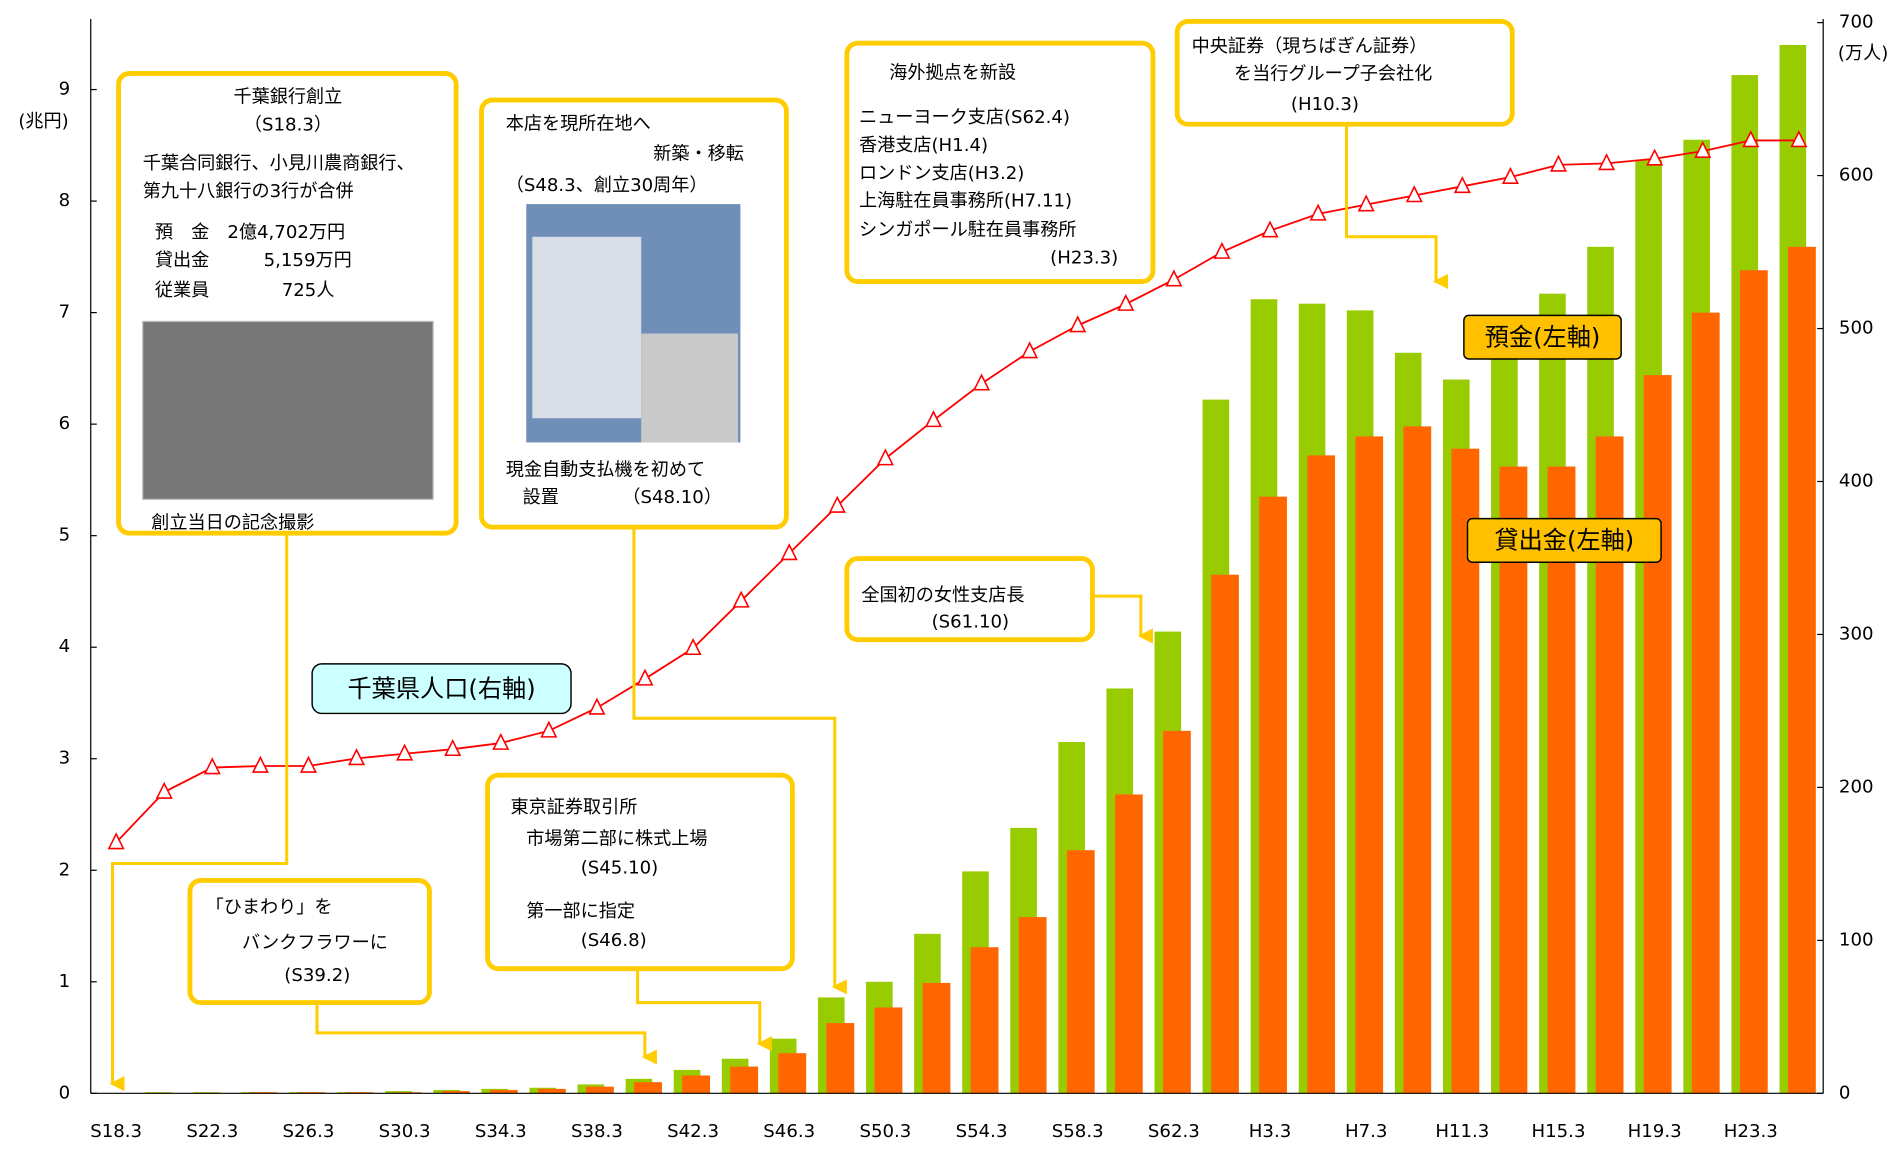  What do you see at coordinates (65, 423) in the screenshot?
I see `y-tick-label: 6` at bounding box center [65, 423].